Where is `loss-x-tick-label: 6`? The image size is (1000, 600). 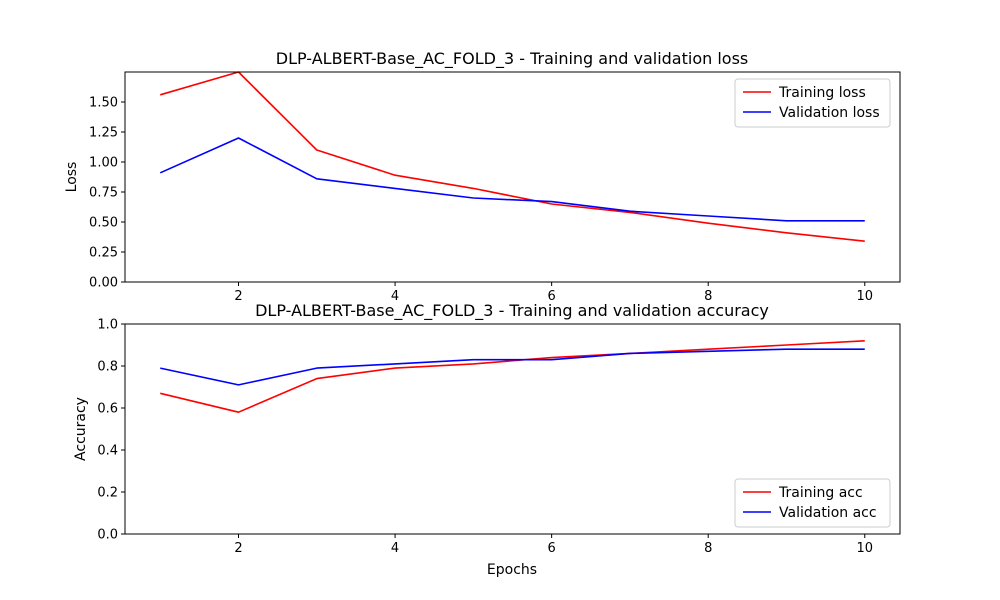
loss-x-tick-label: 6 is located at coordinates (552, 296).